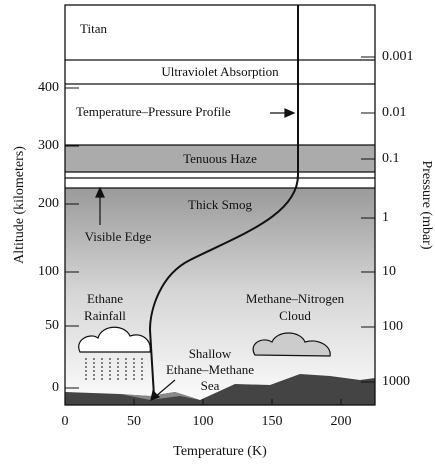 The width and height of the screenshot is (435, 464). Describe the element at coordinates (396, 381) in the screenshot. I see `y2-tick-label: 1000` at that location.